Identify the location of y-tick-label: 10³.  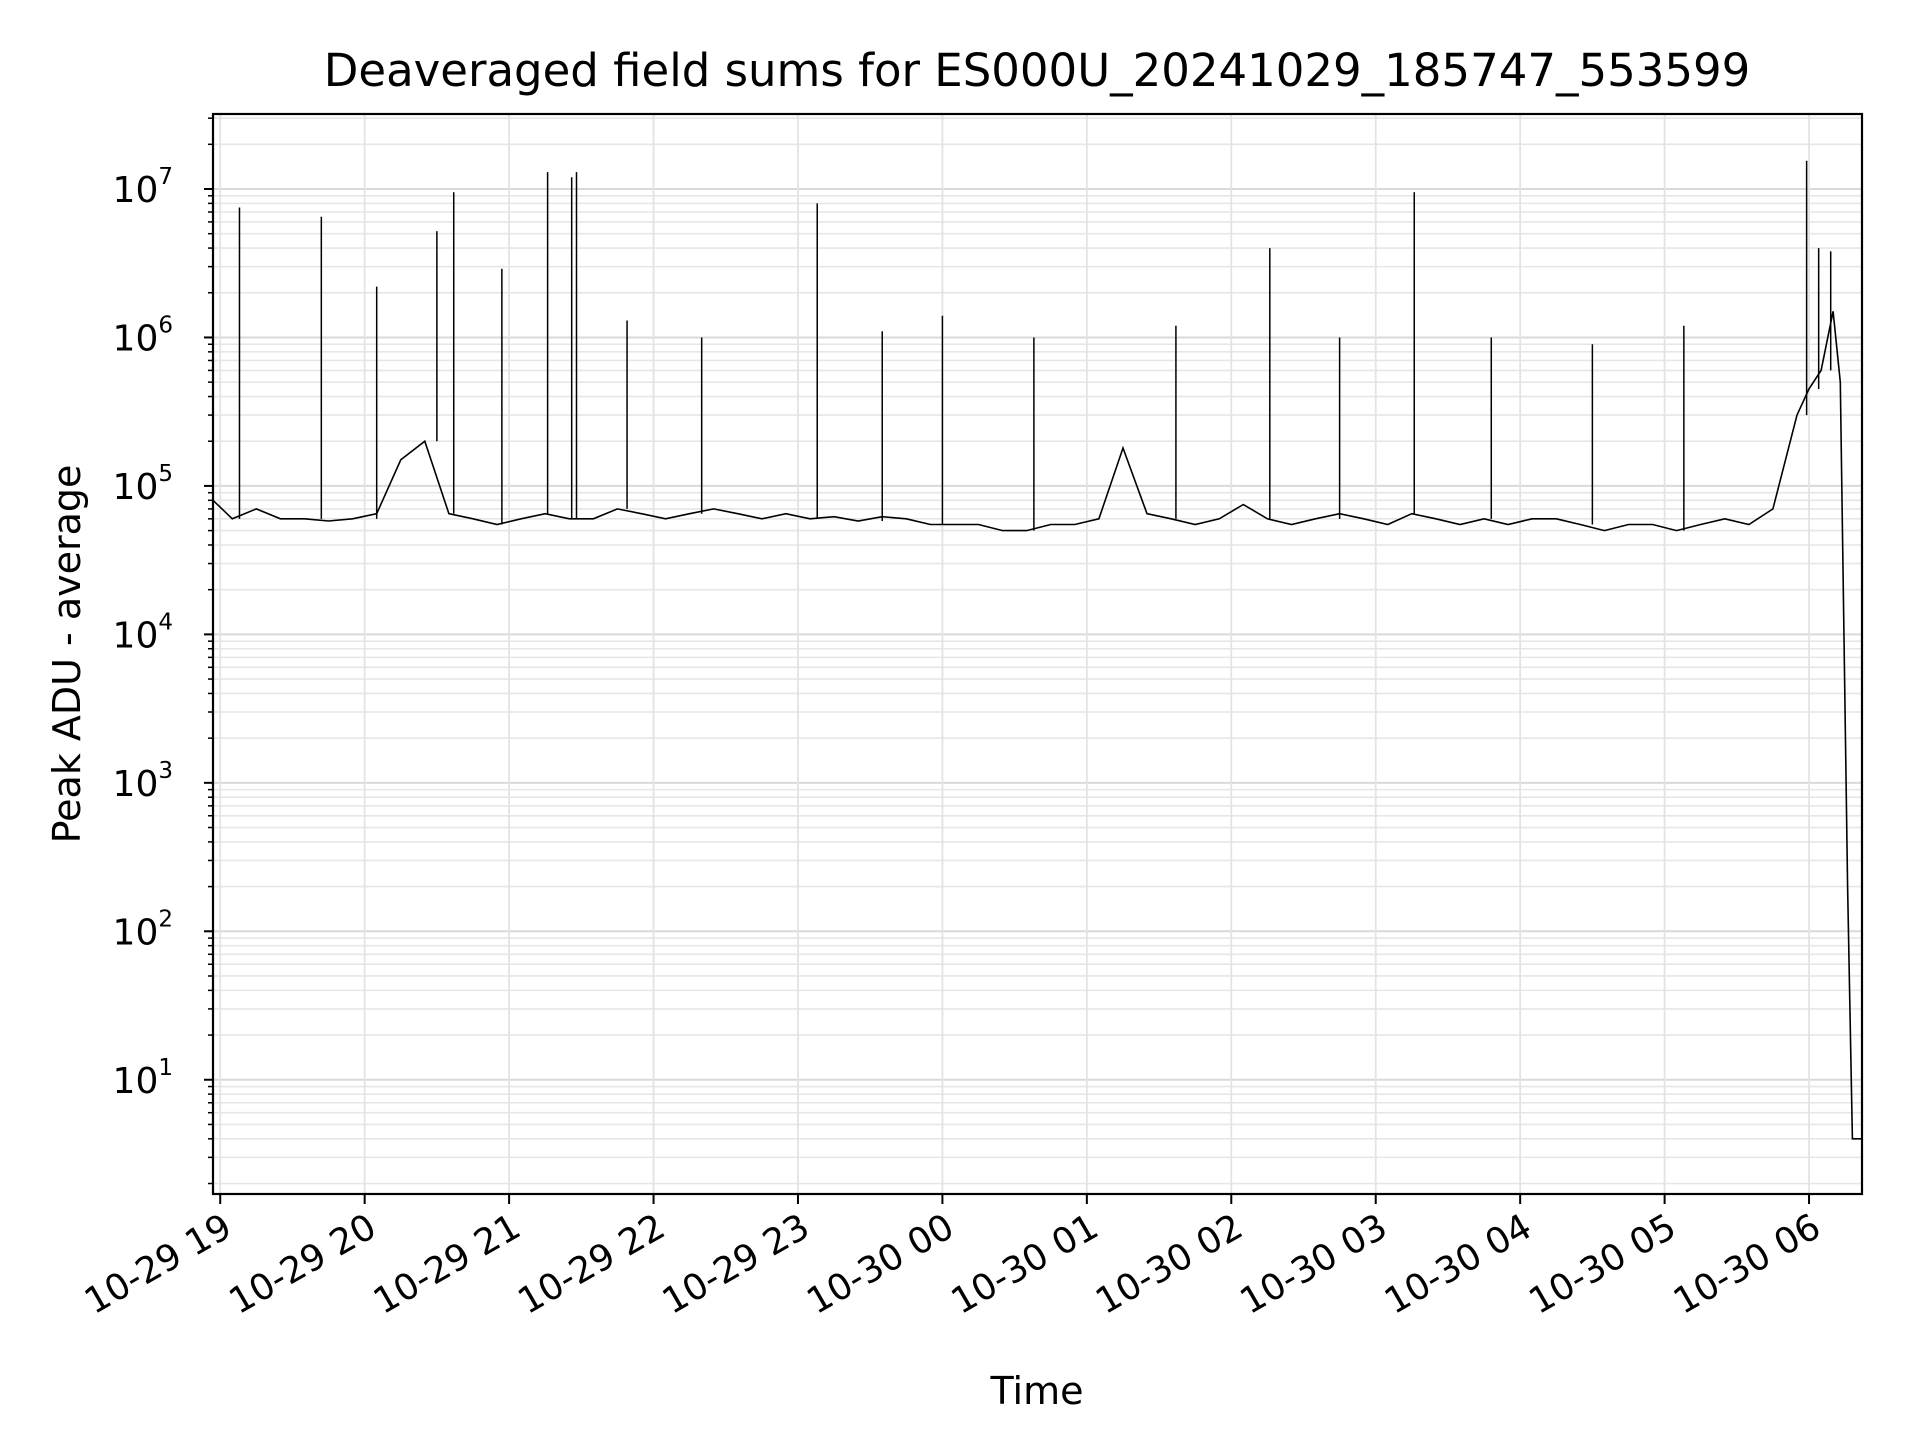
(143, 781).